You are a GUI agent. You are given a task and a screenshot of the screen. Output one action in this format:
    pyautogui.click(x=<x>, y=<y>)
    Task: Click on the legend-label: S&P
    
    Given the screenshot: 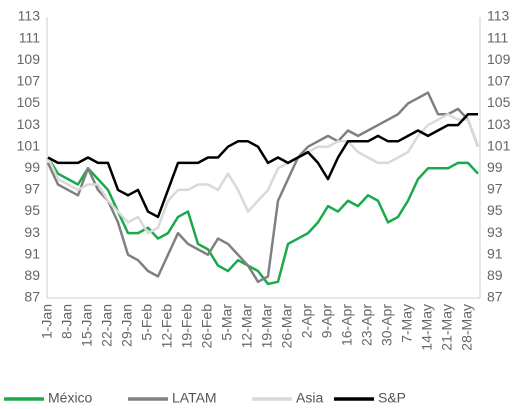 What is the action you would take?
    pyautogui.click(x=392, y=398)
    